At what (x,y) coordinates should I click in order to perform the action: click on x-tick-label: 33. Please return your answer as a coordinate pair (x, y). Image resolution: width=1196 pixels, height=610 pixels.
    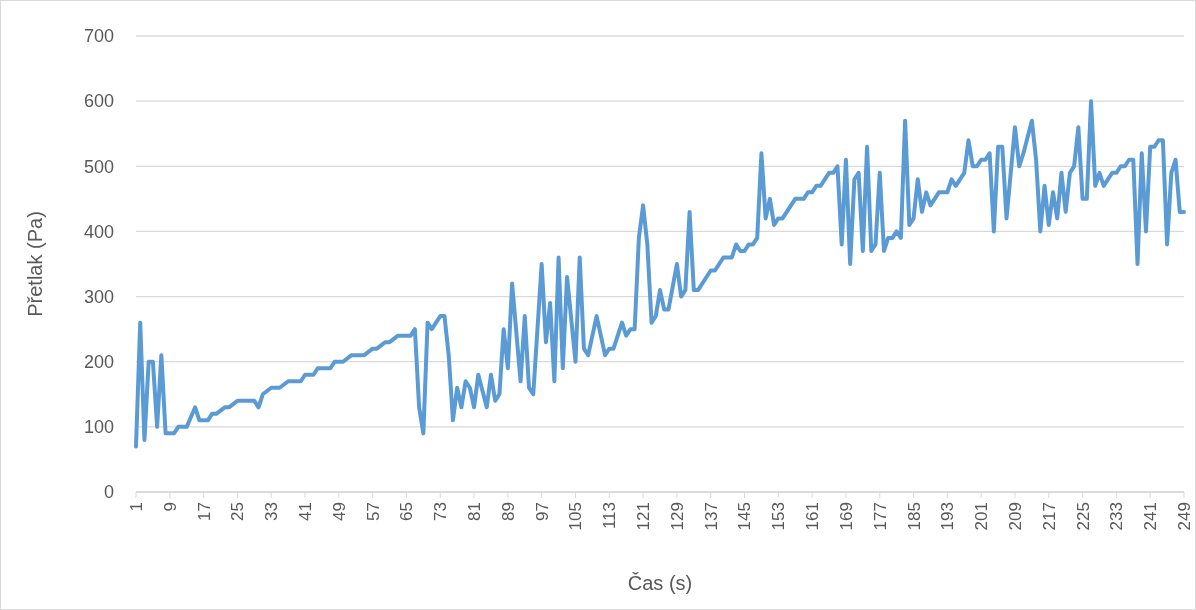
    Looking at the image, I should click on (272, 511).